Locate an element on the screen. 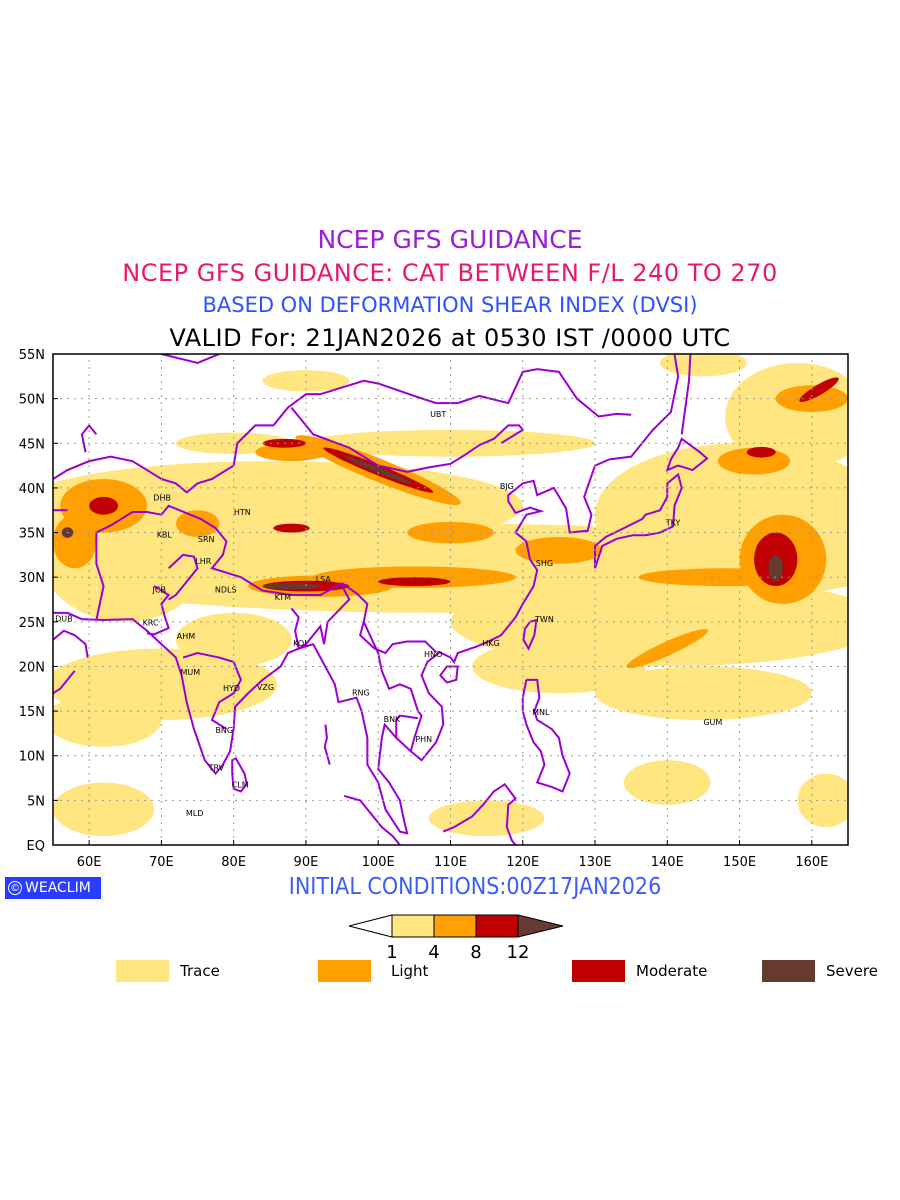  city-label-htn: HTN is located at coordinates (242, 512).